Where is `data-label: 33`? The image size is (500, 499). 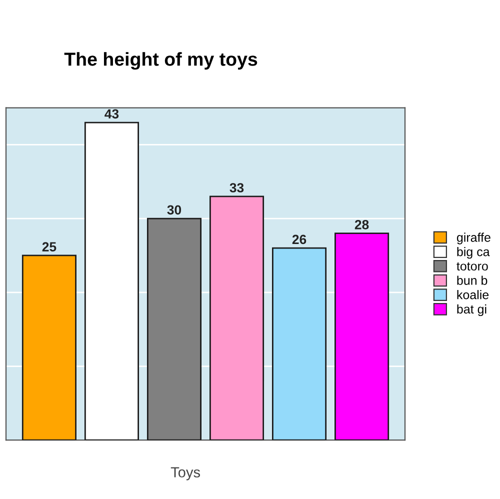
data-label: 33 is located at coordinates (237, 187).